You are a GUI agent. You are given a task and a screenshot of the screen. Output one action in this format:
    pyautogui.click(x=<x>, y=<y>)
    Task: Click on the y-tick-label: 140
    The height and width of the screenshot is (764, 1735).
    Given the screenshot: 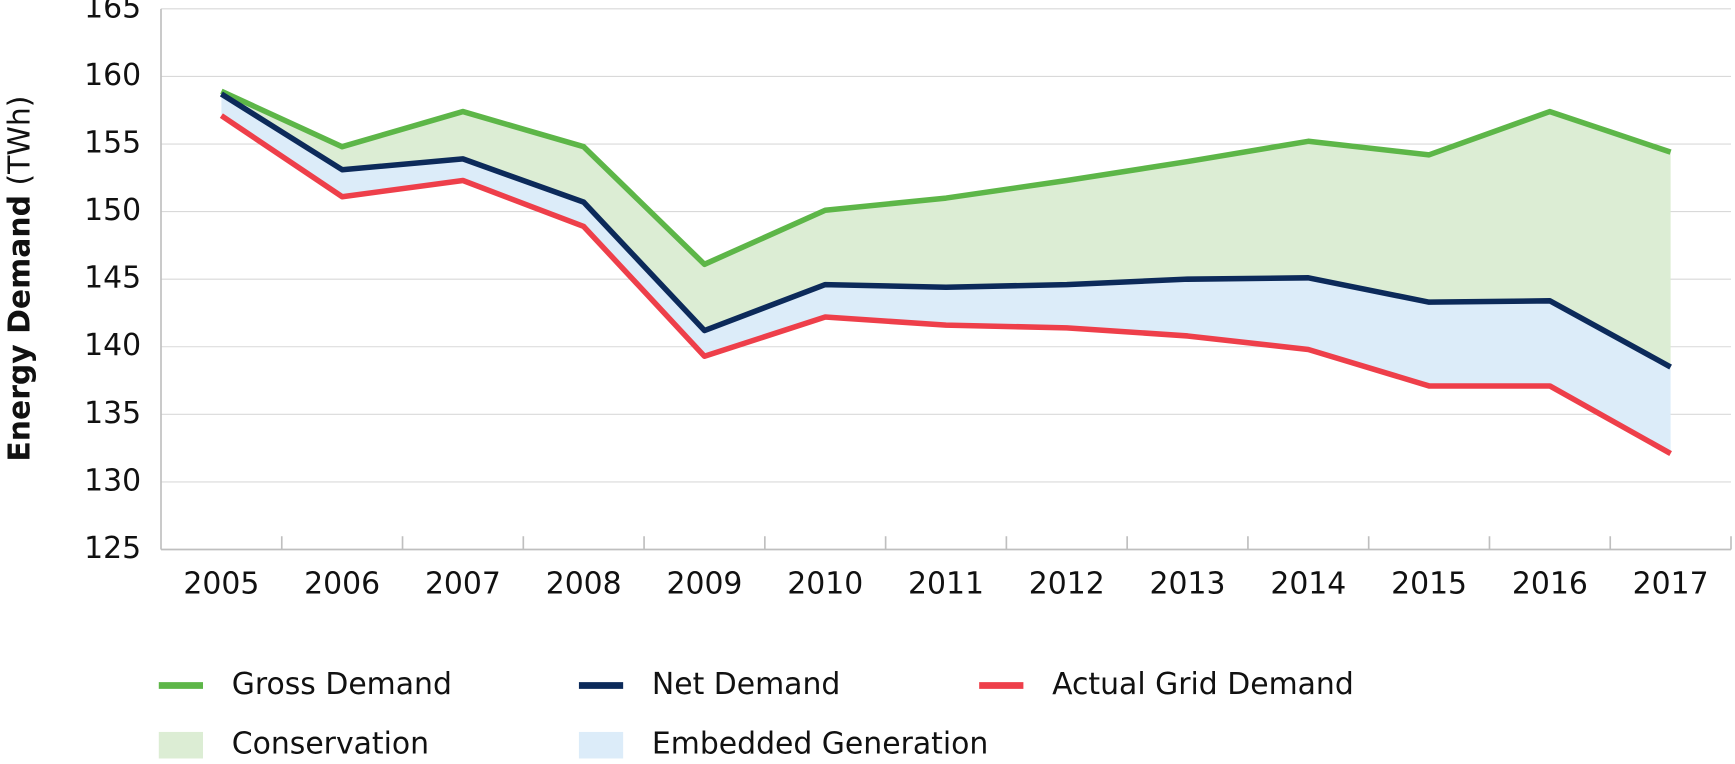 What is the action you would take?
    pyautogui.click(x=112, y=345)
    